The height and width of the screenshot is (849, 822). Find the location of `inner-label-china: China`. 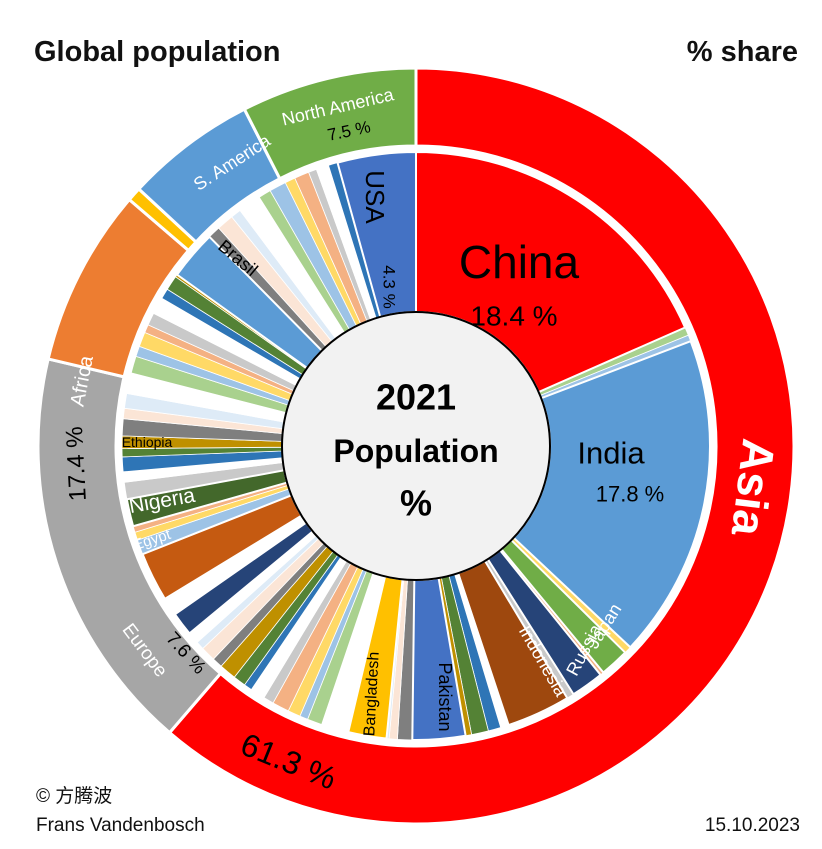

inner-label-china: China is located at coordinates (519, 262).